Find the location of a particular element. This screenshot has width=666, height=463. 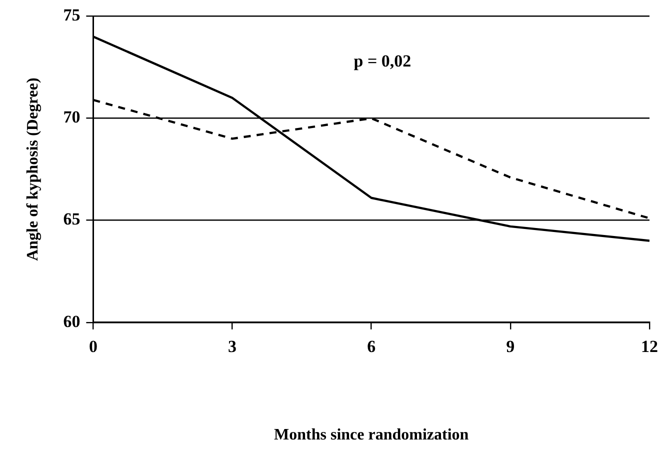

y-tick-label: 75 is located at coordinates (71, 15).